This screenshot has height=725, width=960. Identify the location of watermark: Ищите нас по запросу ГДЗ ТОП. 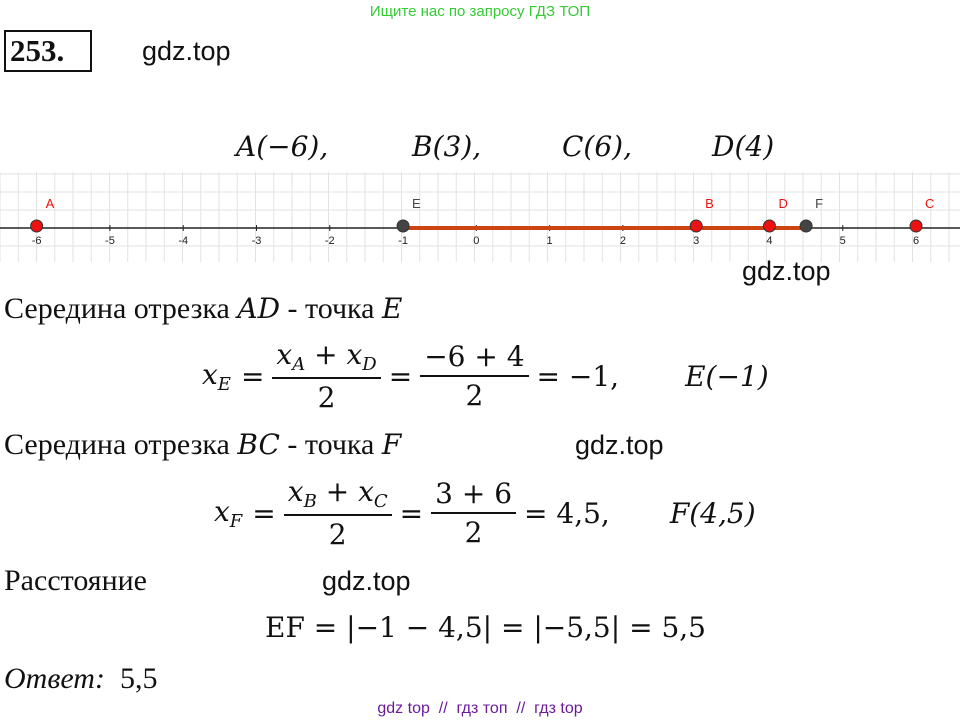
(480, 11).